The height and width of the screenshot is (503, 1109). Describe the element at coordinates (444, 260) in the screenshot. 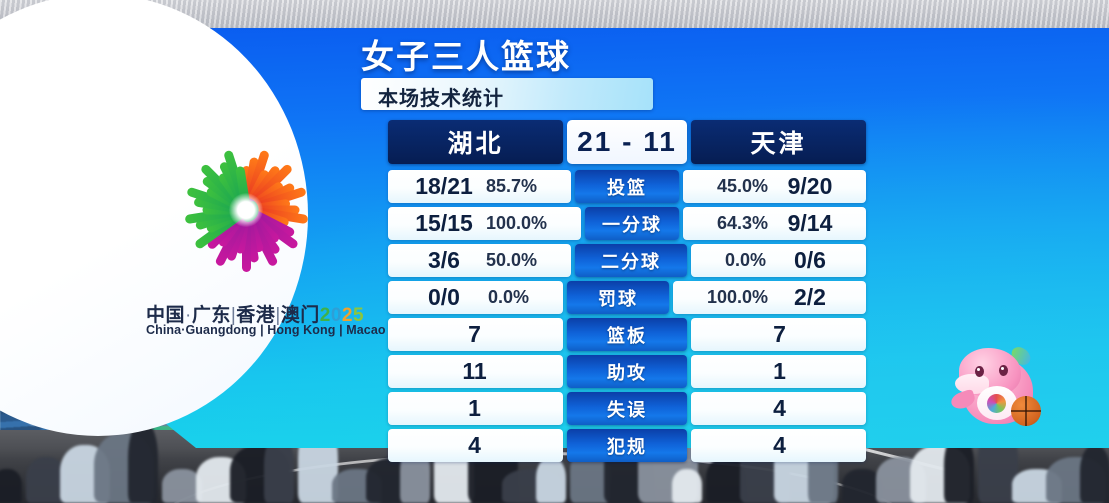

I see `home-made-attempted: 3/6` at that location.